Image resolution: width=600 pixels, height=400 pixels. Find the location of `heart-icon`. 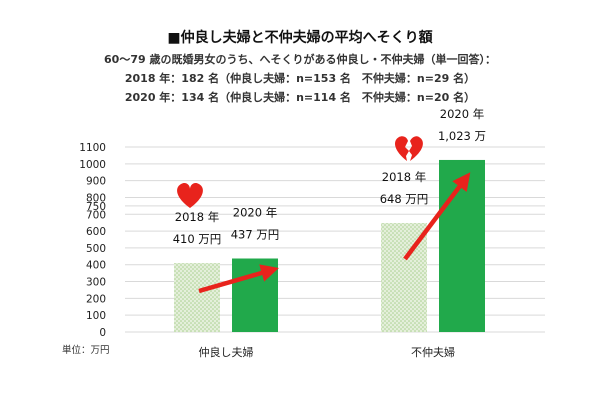

heart-icon is located at coordinates (190, 195).